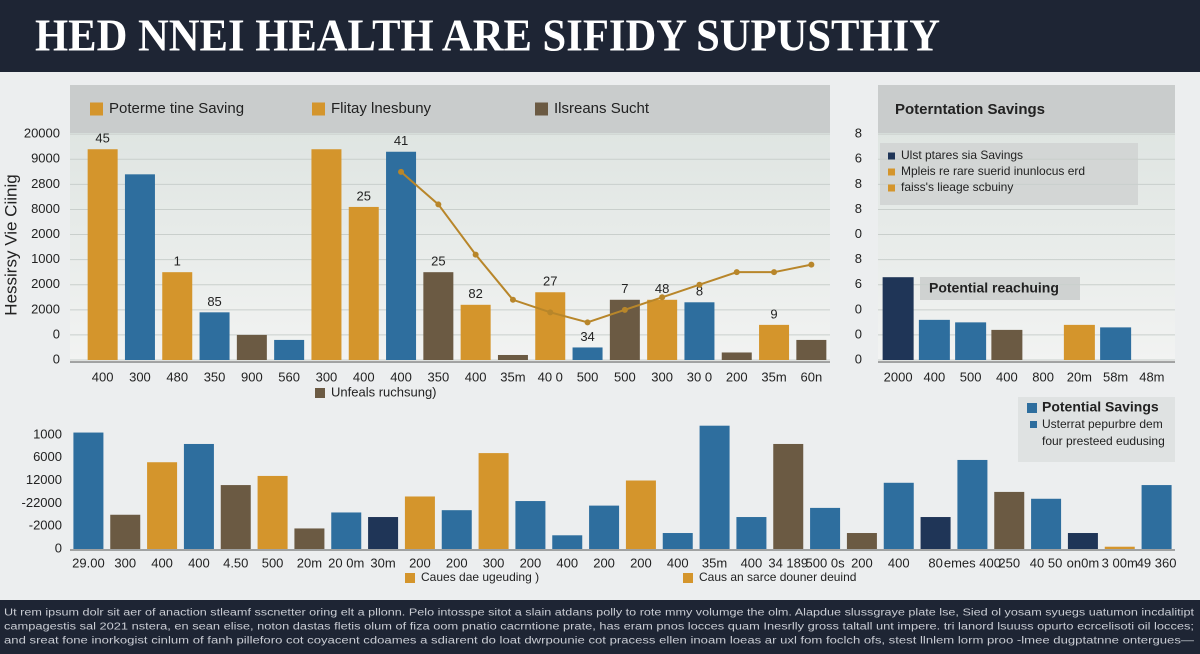 Image resolution: width=1200 pixels, height=654 pixels. I want to click on x-tick-label: 3 00m, so click(1120, 562).